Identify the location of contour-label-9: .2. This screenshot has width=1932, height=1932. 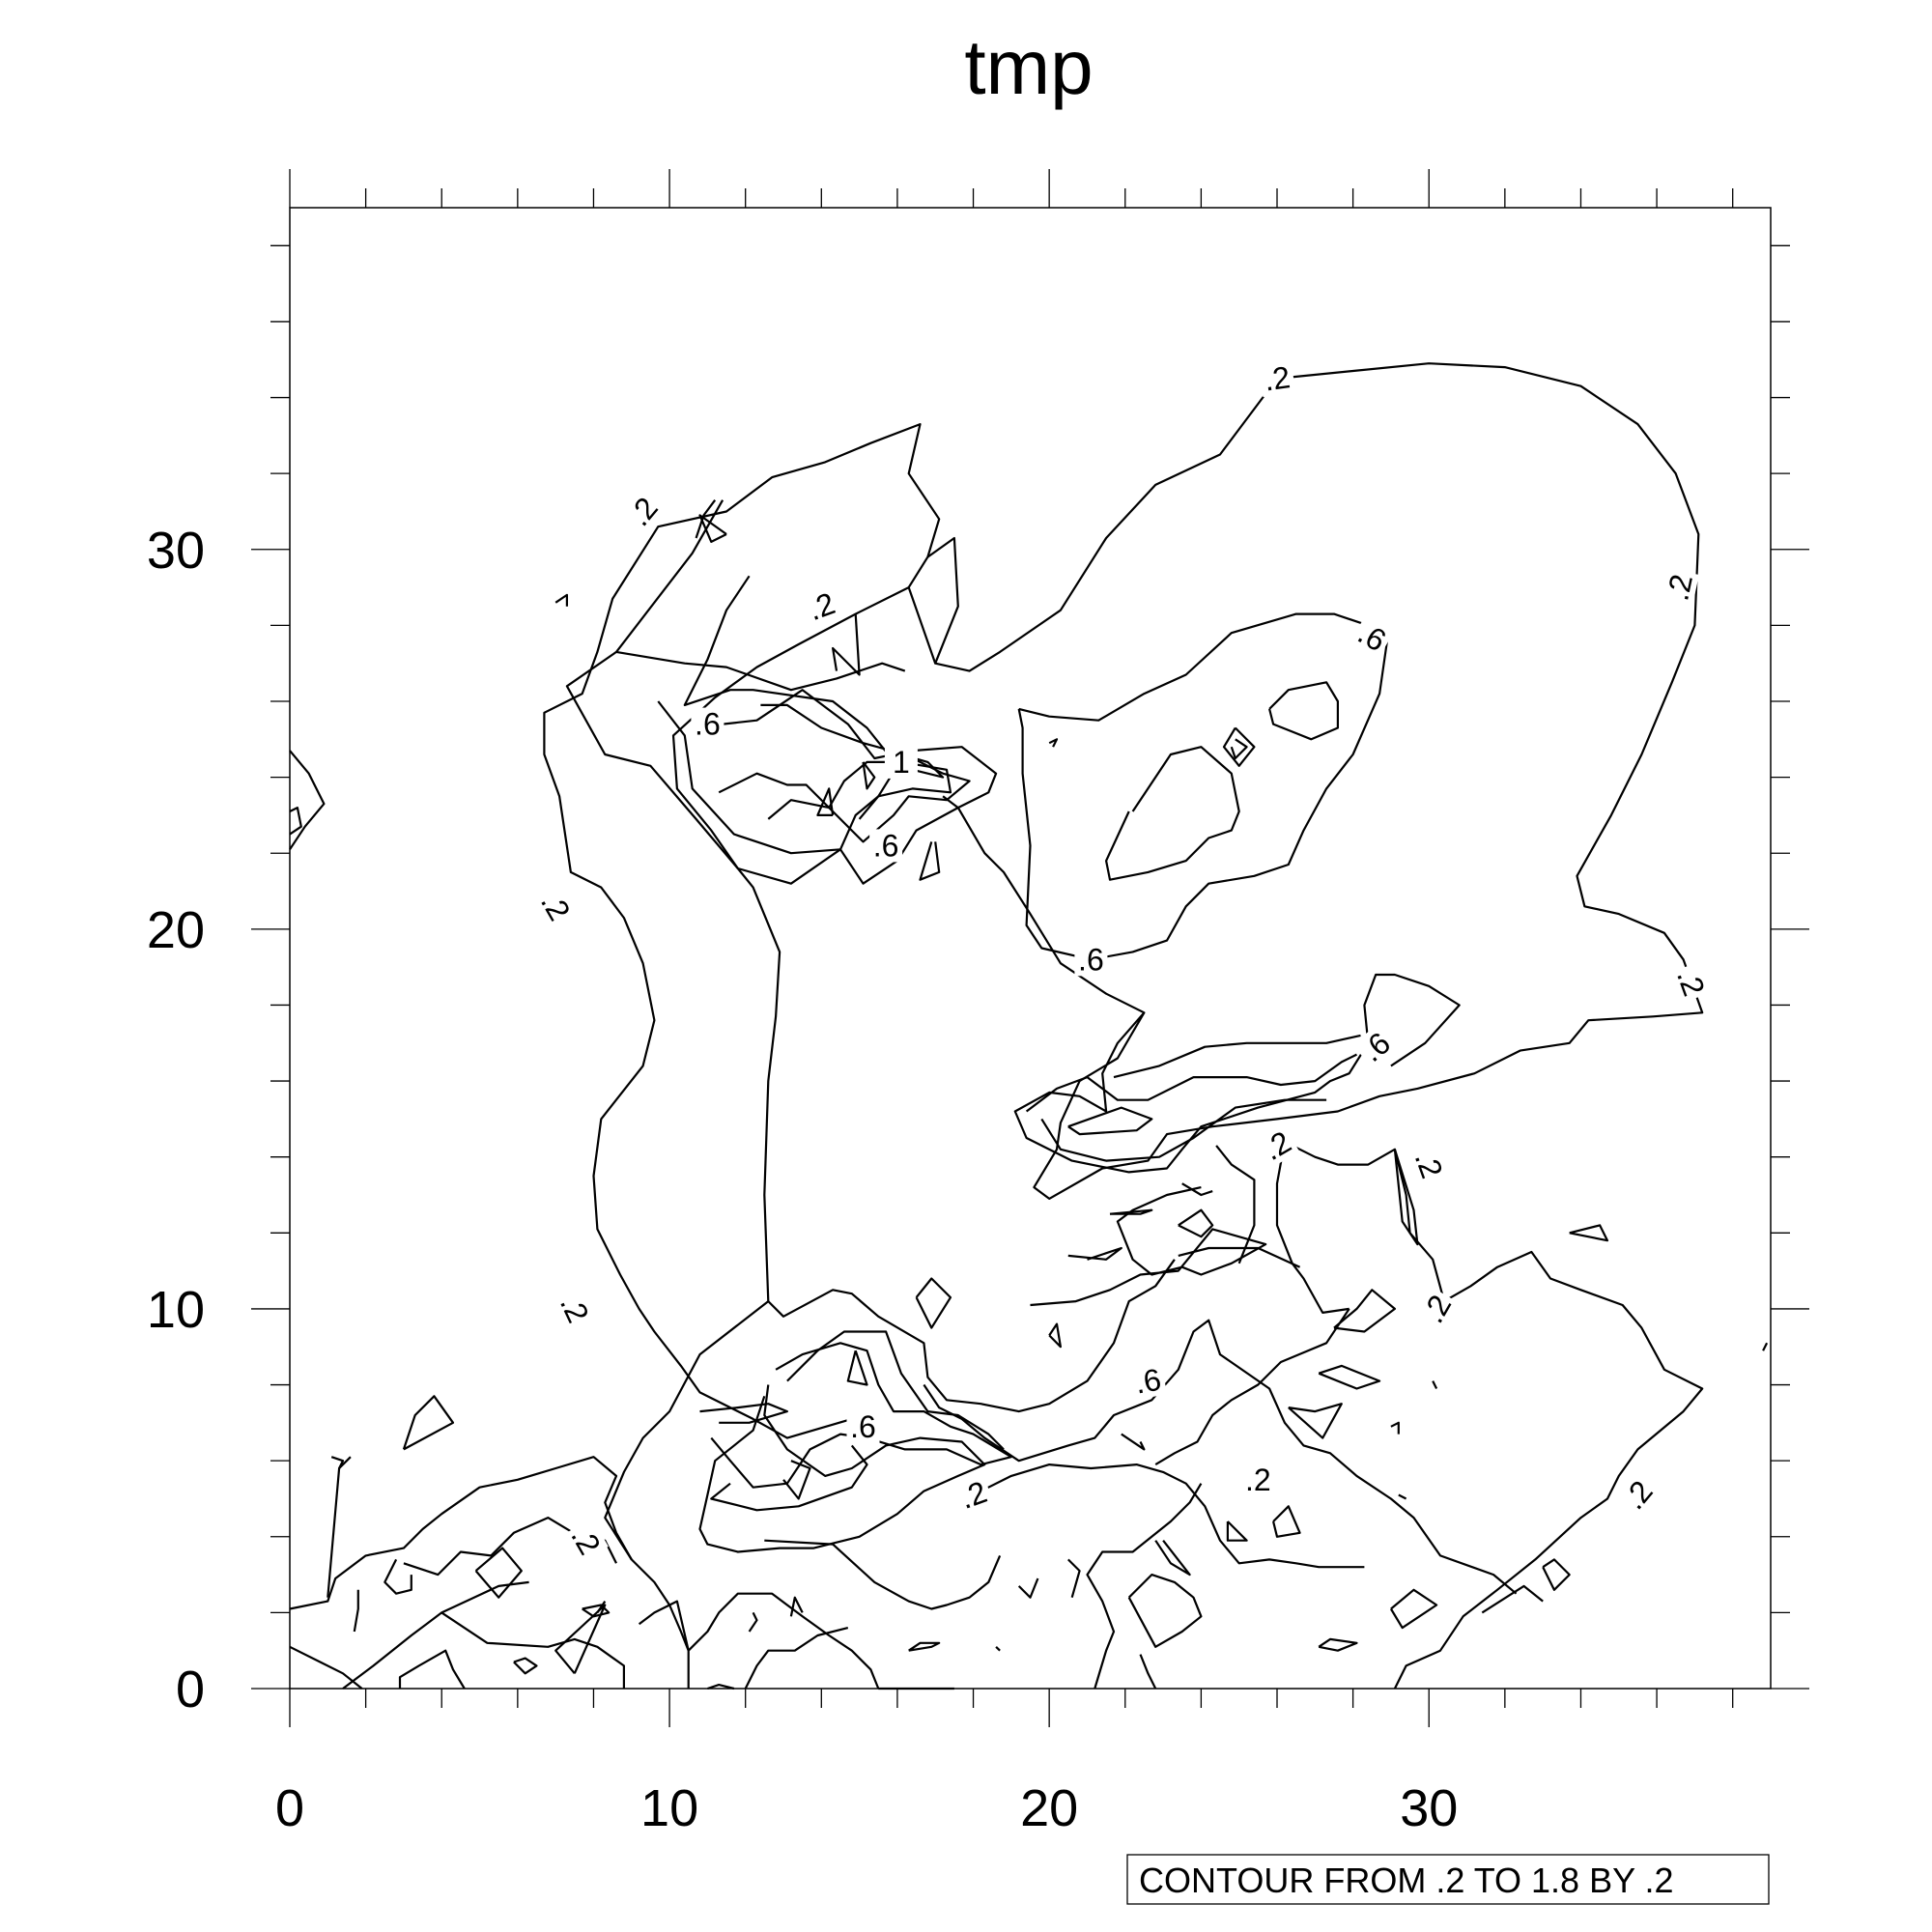
(1436, 1309).